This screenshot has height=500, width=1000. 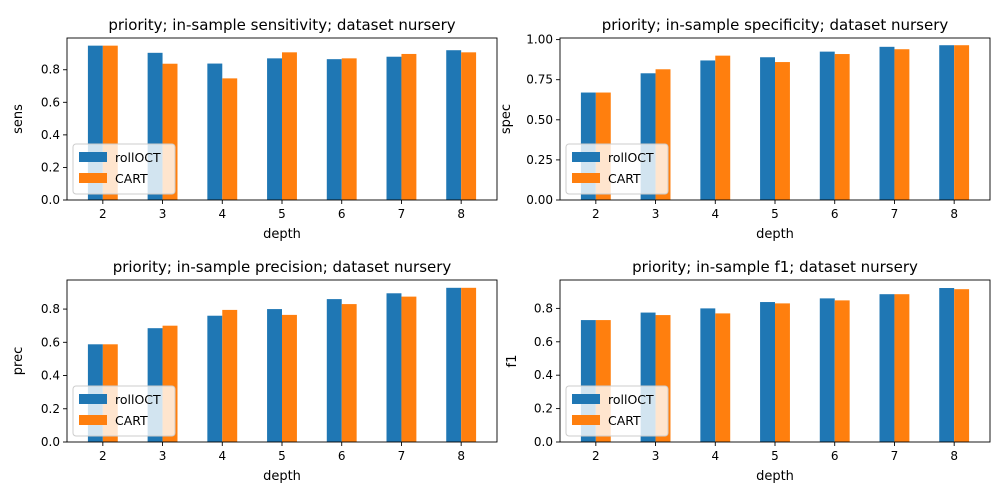 I want to click on y-axis-label: prec, so click(x=18, y=361).